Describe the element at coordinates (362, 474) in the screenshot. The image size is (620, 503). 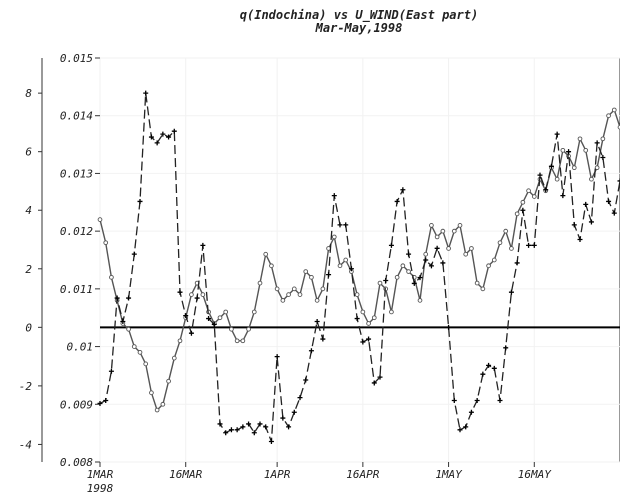
I see `x-axis-tick-label: 16APR` at that location.